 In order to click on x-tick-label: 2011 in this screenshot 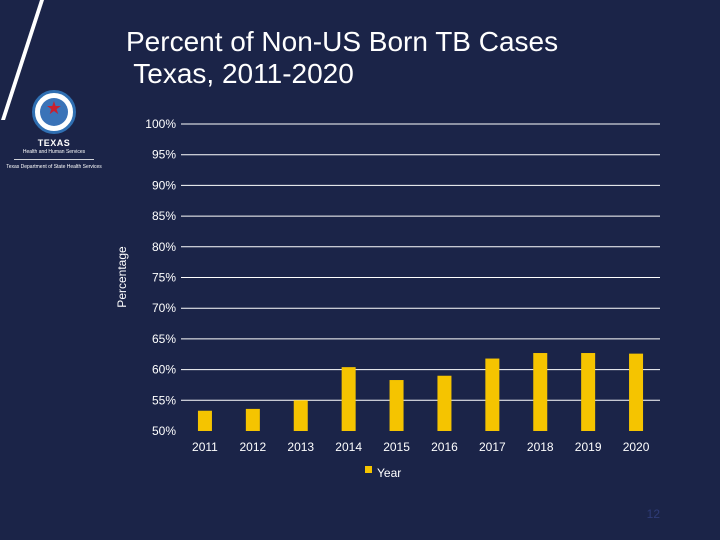, I will do `click(205, 447)`.